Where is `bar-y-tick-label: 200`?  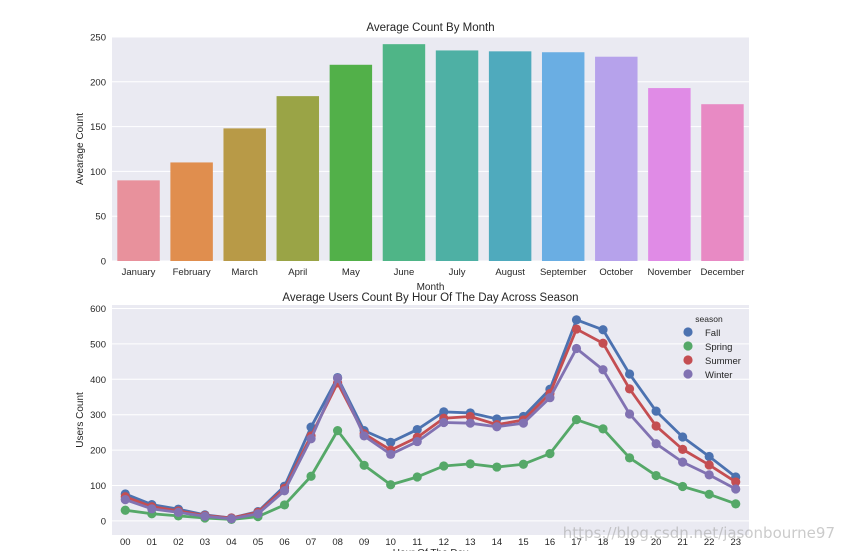
bar-y-tick-label: 200 is located at coordinates (98, 82).